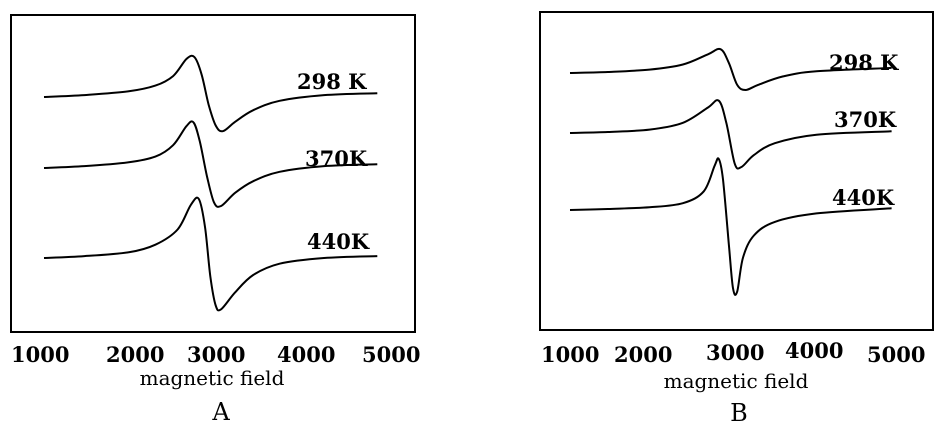 Image resolution: width=938 pixels, height=428 pixels. What do you see at coordinates (391, 354) in the screenshot?
I see `panel-a-xtick-5000: 5000` at bounding box center [391, 354].